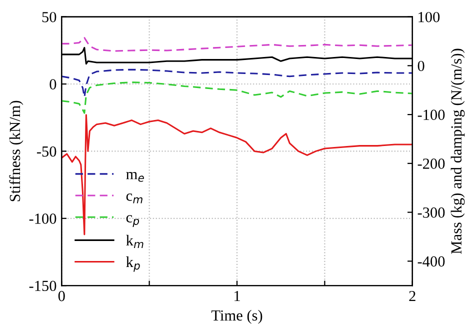  I want to click on x-tick-label: 1, so click(237, 296).